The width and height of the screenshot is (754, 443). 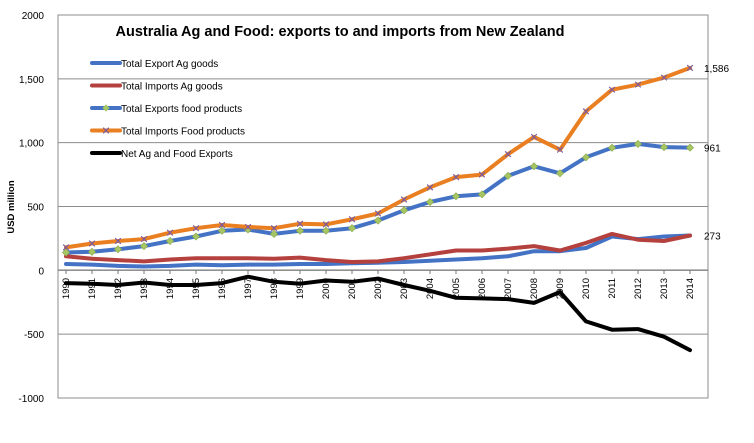 I want to click on x-tick-label: 2000, so click(x=326, y=288).